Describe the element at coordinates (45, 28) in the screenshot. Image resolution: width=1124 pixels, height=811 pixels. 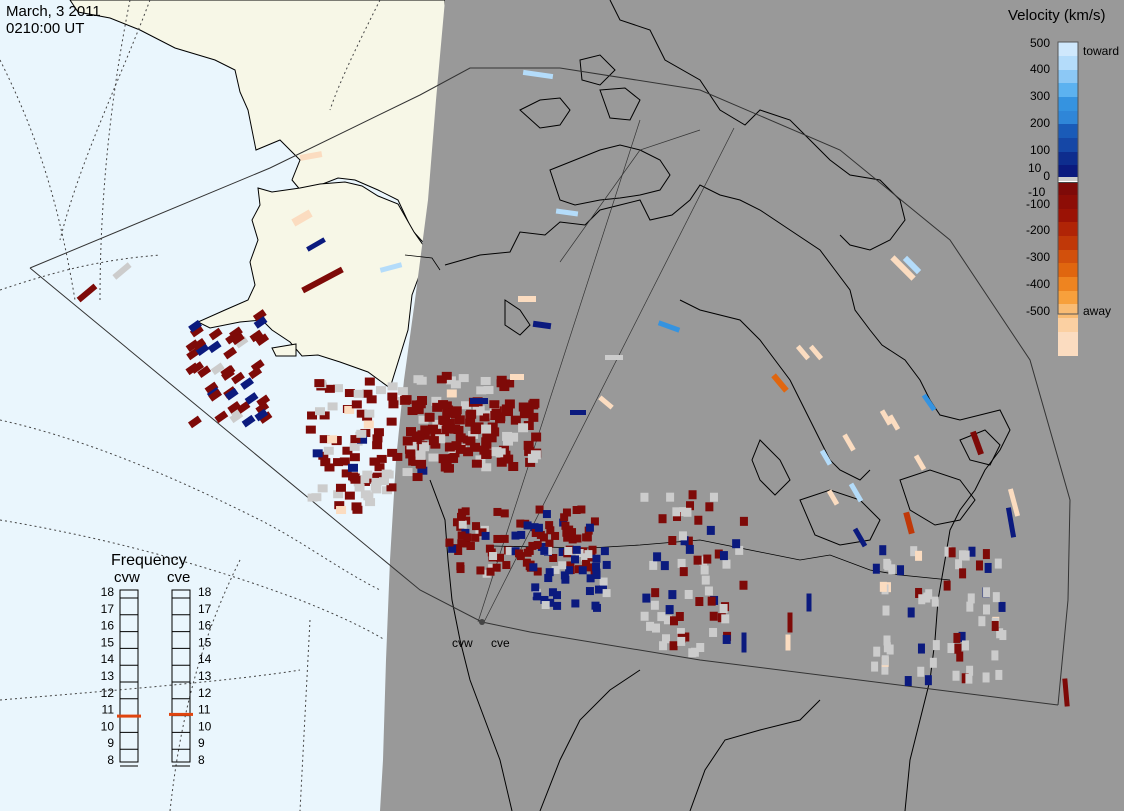
I see `time-label: 0210:00 UT` at that location.